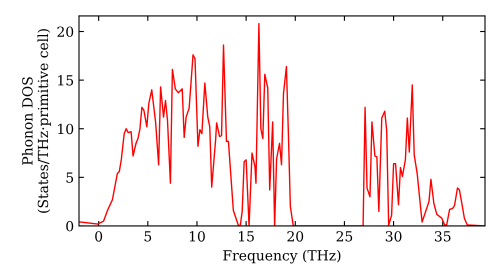 Image resolution: width=500 pixels, height=280 pixels. I want to click on x-tick-label: 10, so click(197, 236).